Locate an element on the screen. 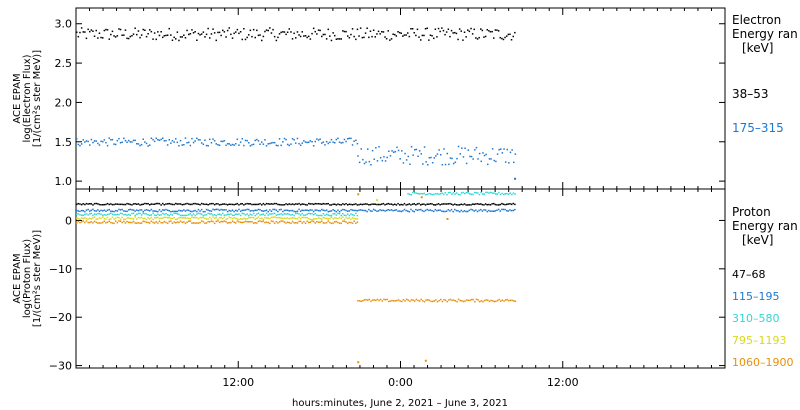 This screenshot has width=800, height=410. legend-entry: 38–53 is located at coordinates (750, 94).